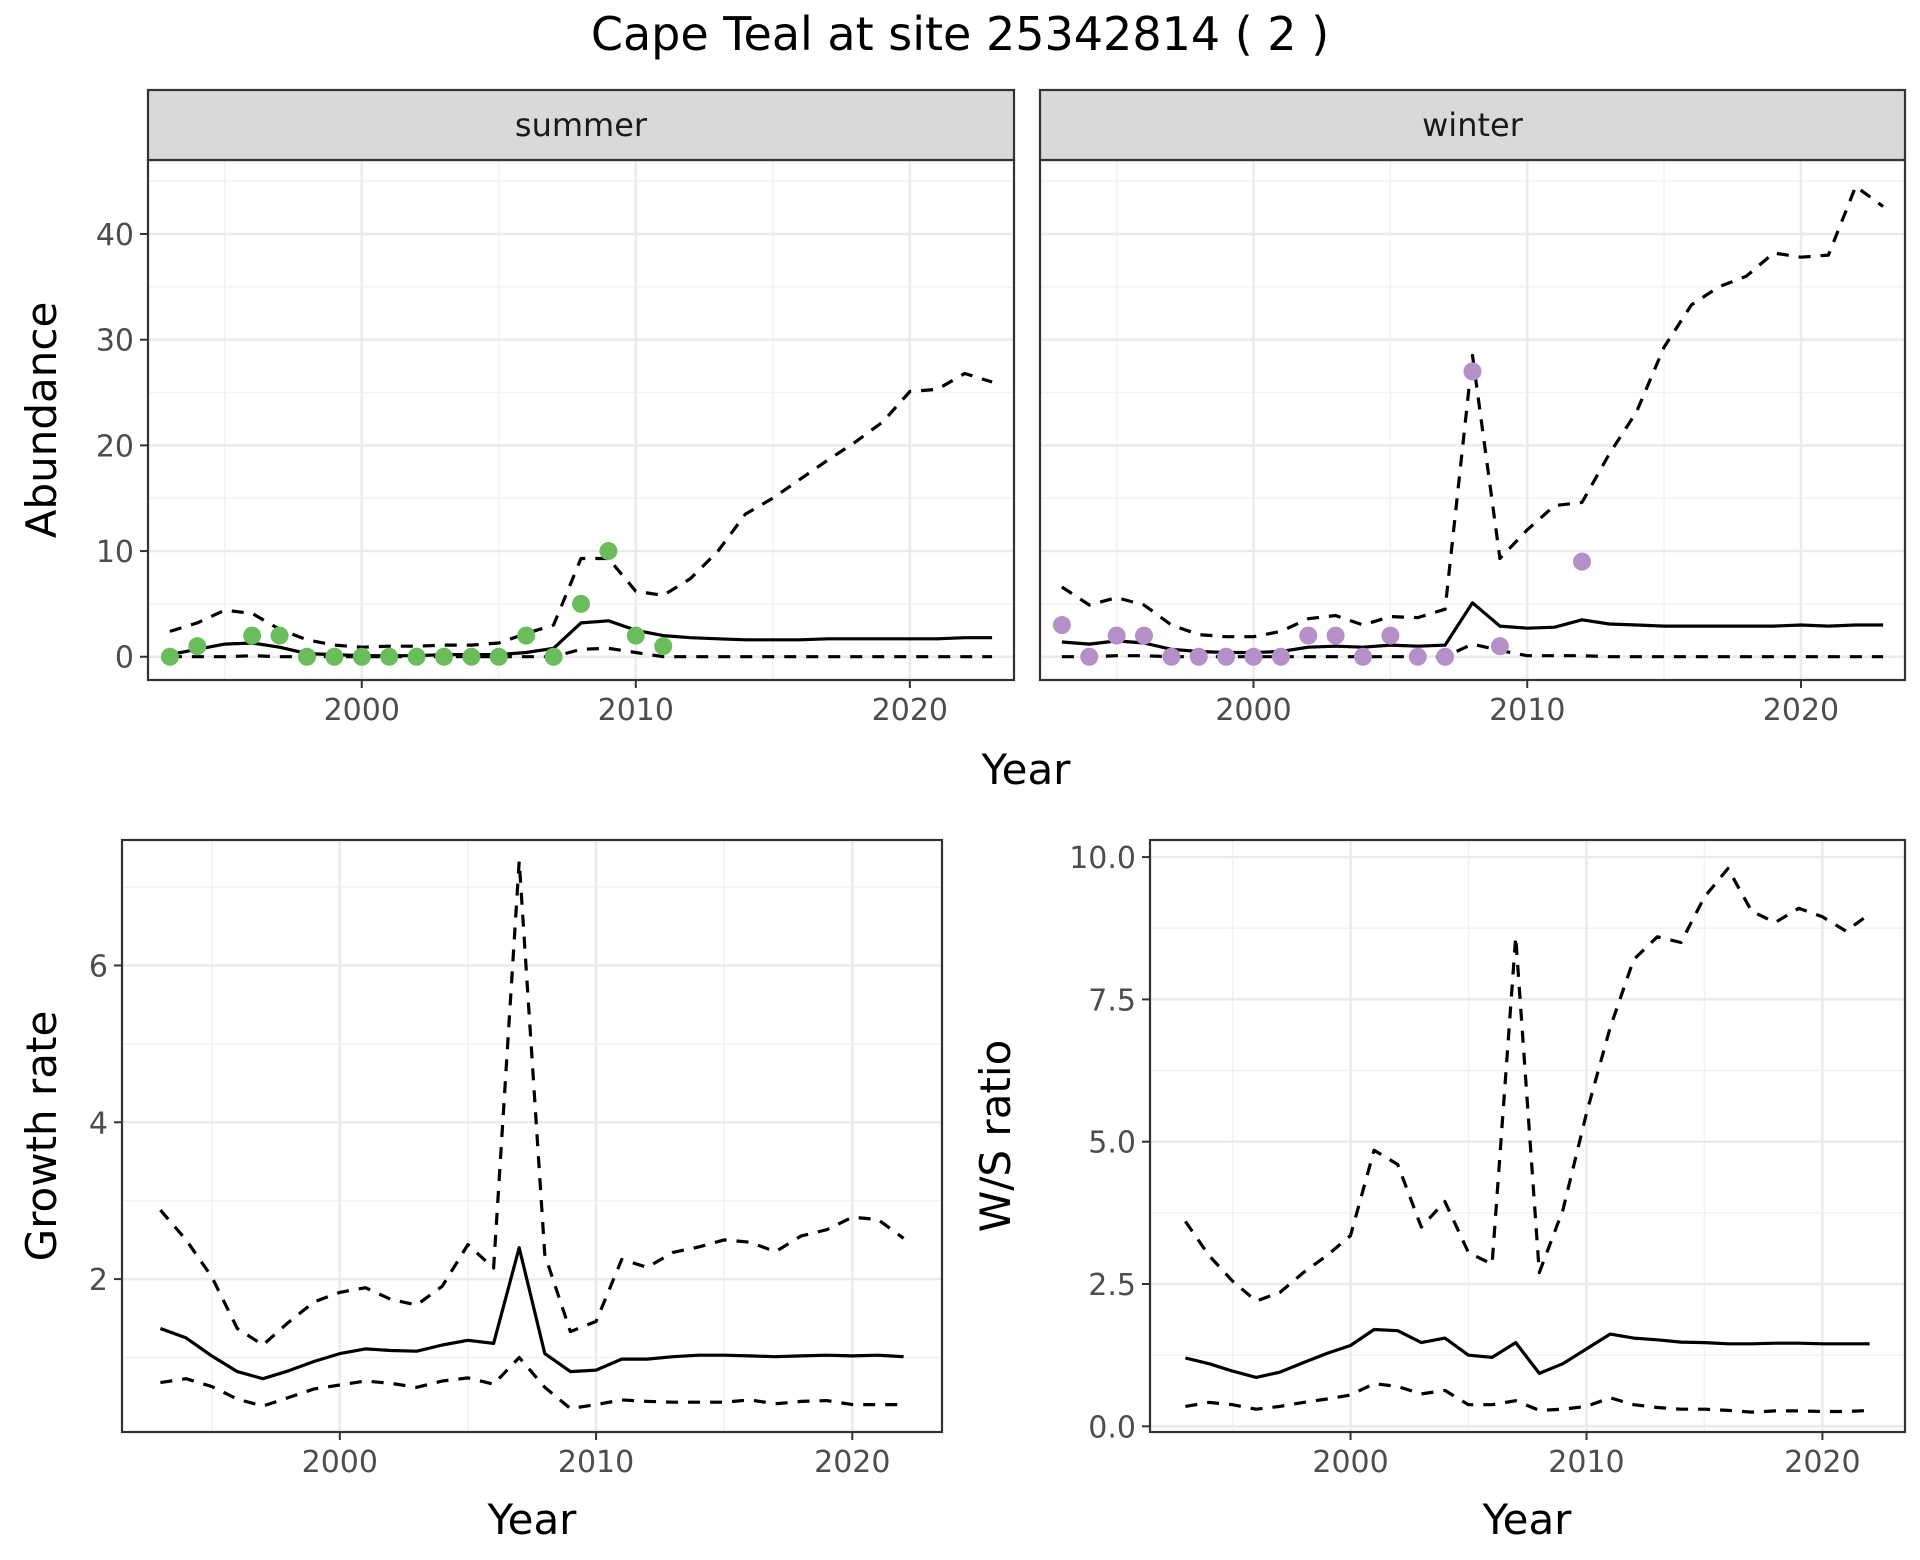 This screenshot has width=1920, height=1560. I want to click on y-tick-label: 0.0, so click(1112, 1427).